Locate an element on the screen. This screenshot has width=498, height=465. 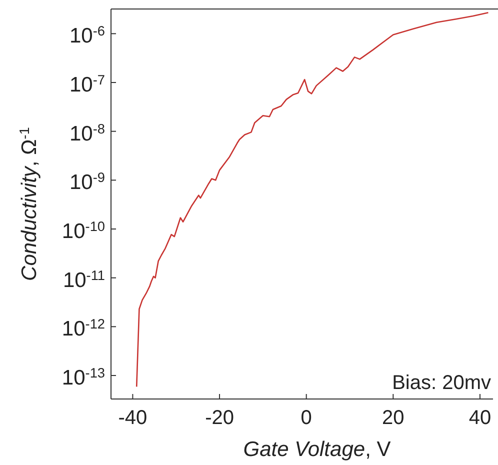
y-tick-label: 10$^{-12}$ is located at coordinates (83, 328).